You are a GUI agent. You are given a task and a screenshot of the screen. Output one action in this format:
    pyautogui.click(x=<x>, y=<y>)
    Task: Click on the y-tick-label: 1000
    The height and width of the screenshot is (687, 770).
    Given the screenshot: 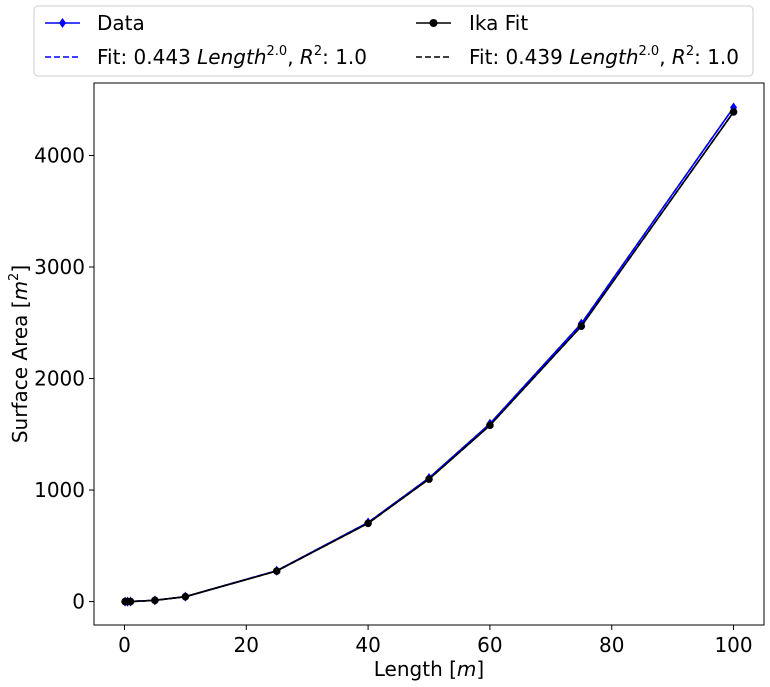 What is the action you would take?
    pyautogui.click(x=59, y=490)
    